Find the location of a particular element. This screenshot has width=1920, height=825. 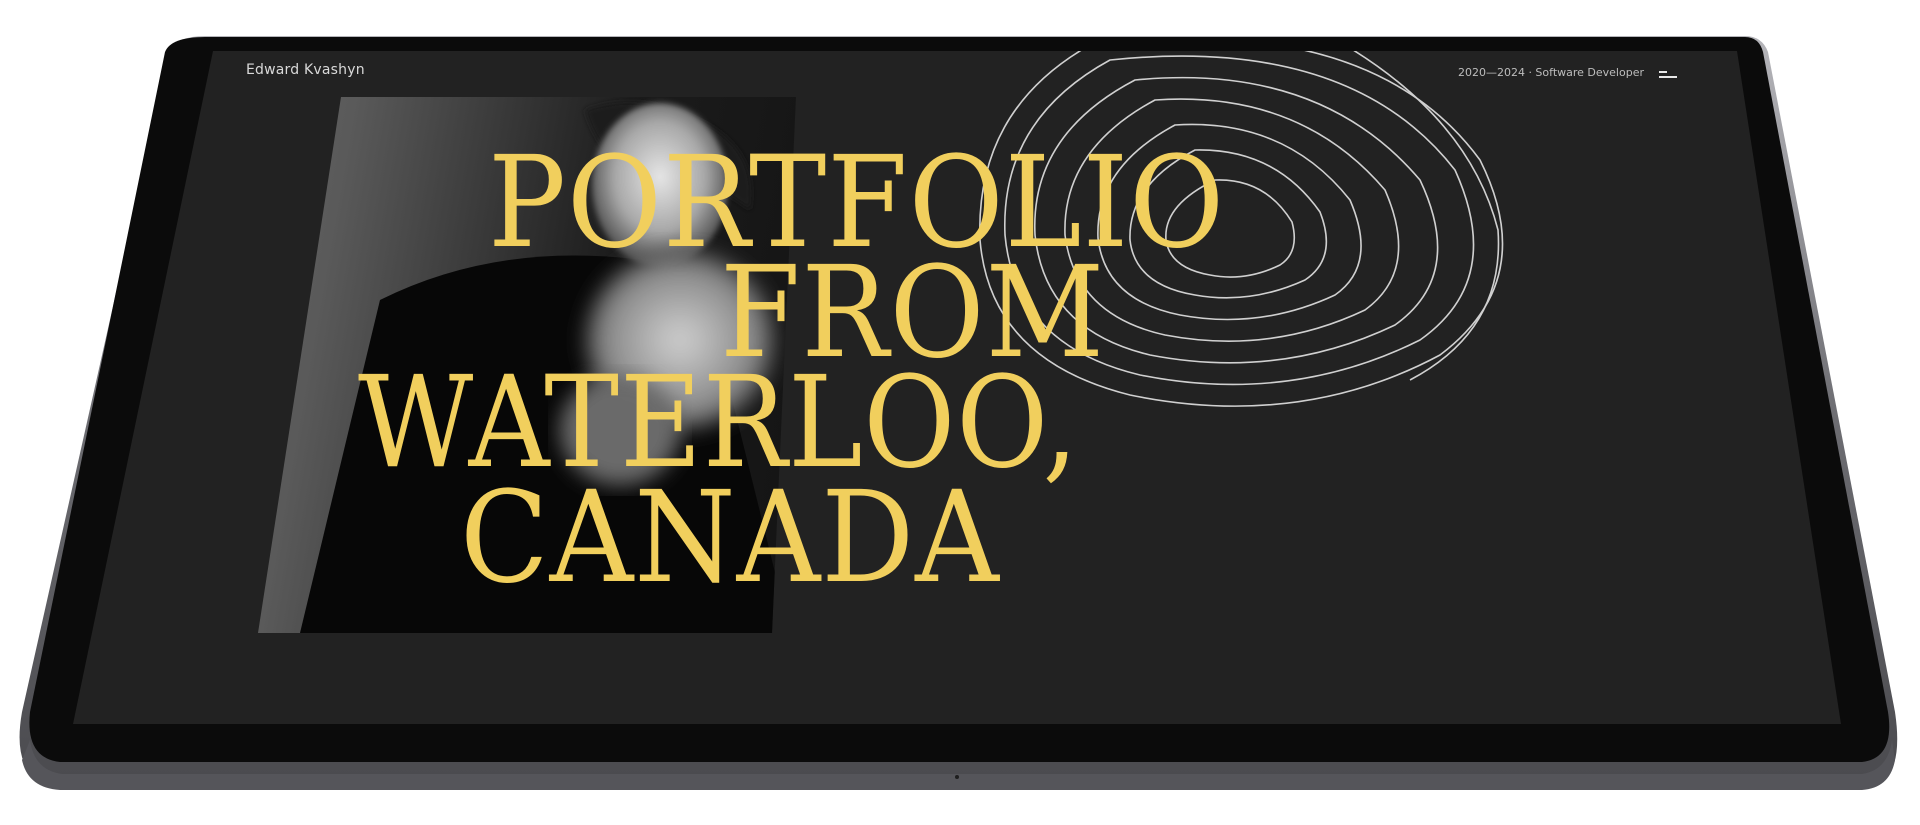

header-meta: 2020—2024 · Software Developer is located at coordinates (1550, 72).